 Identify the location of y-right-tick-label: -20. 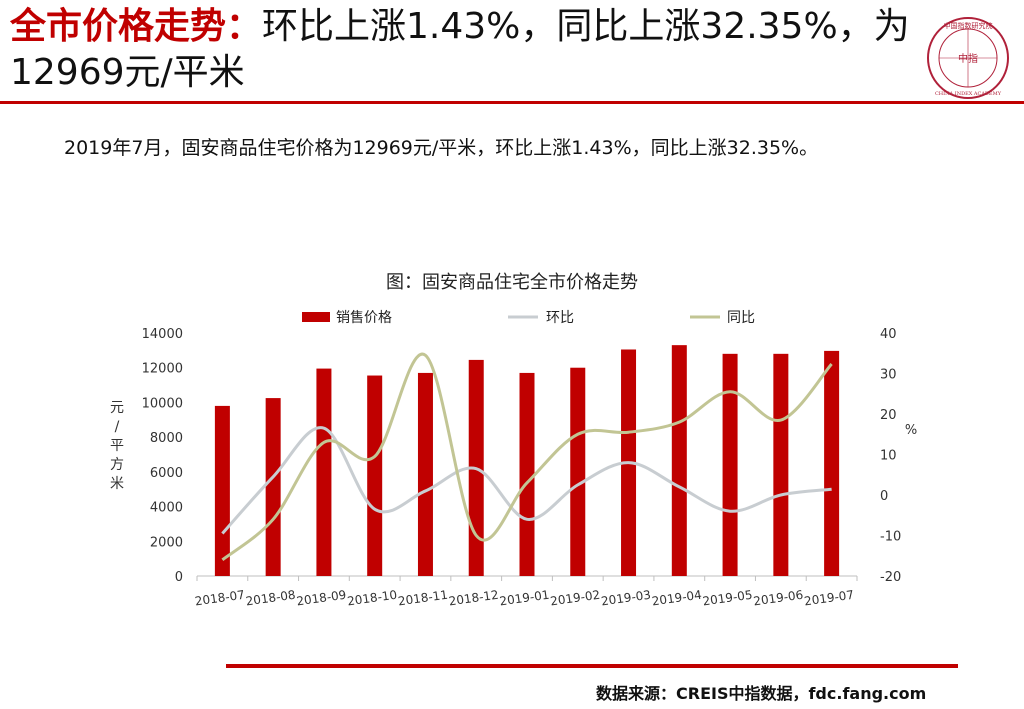
(890, 577).